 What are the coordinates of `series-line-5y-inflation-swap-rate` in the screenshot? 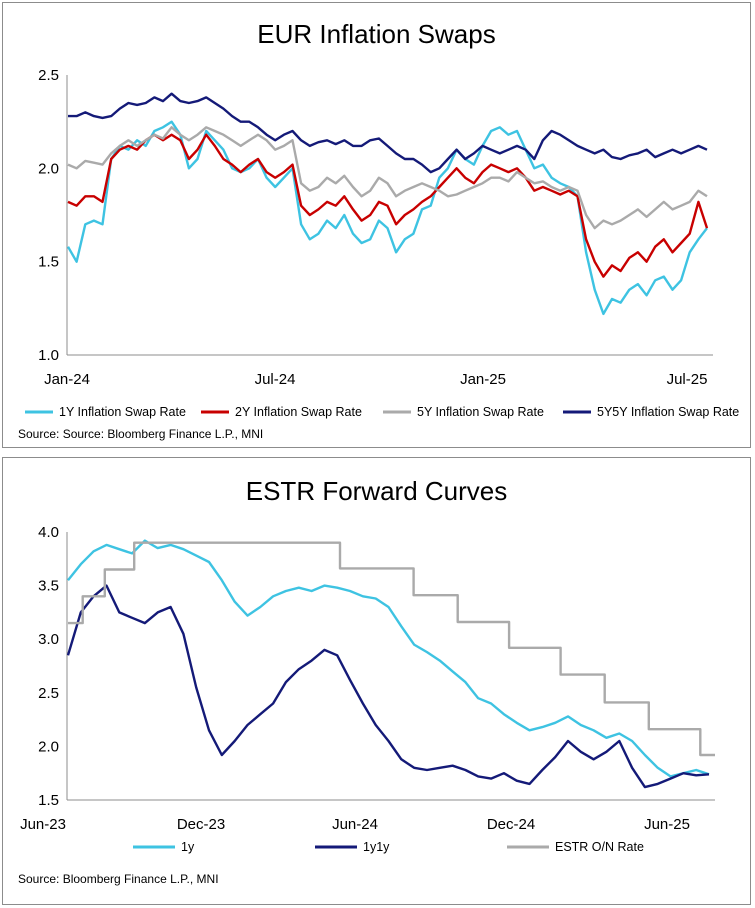 It's located at (387, 178).